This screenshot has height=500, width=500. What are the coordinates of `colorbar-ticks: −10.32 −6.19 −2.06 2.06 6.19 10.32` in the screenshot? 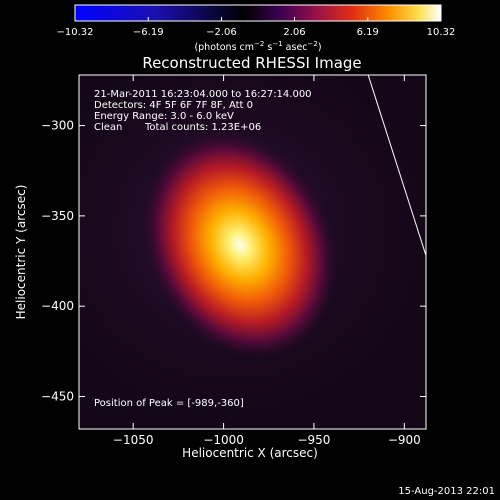 It's located at (255, 27).